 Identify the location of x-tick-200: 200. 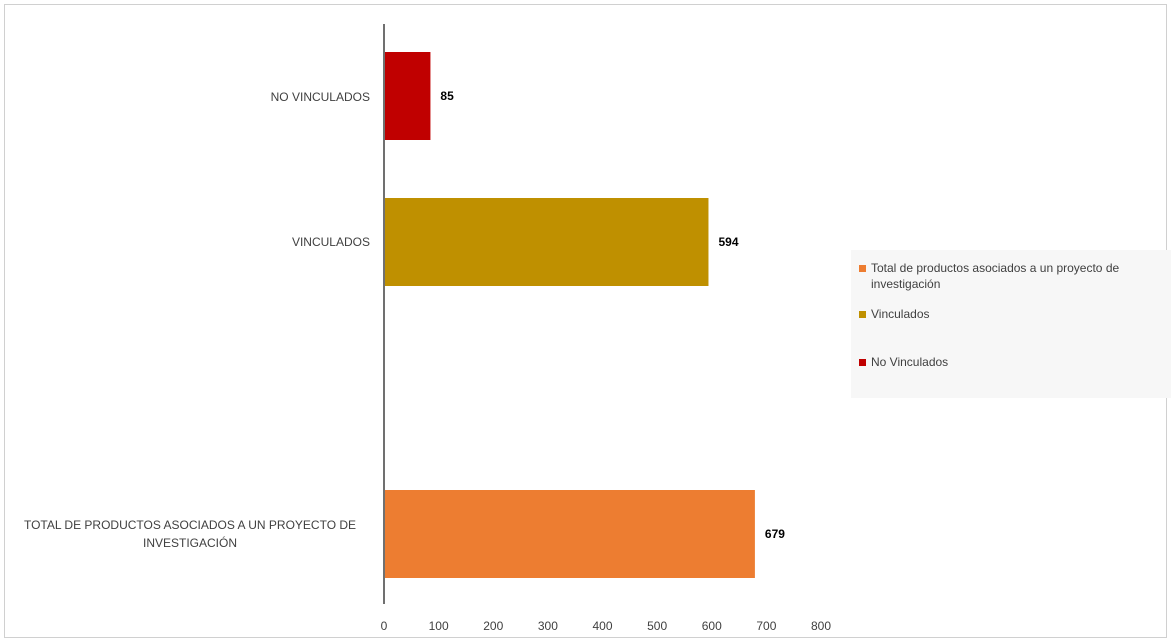
(493, 626).